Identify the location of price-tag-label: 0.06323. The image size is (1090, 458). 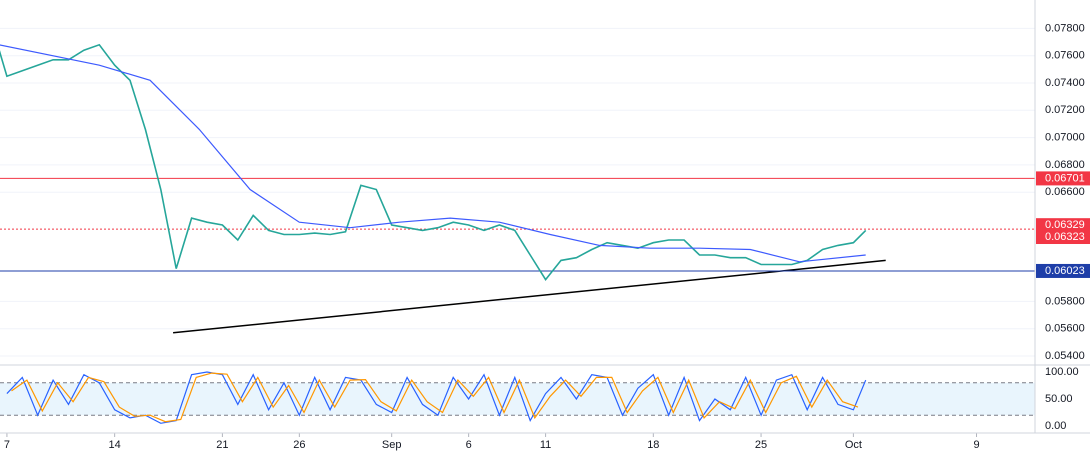
(1065, 237).